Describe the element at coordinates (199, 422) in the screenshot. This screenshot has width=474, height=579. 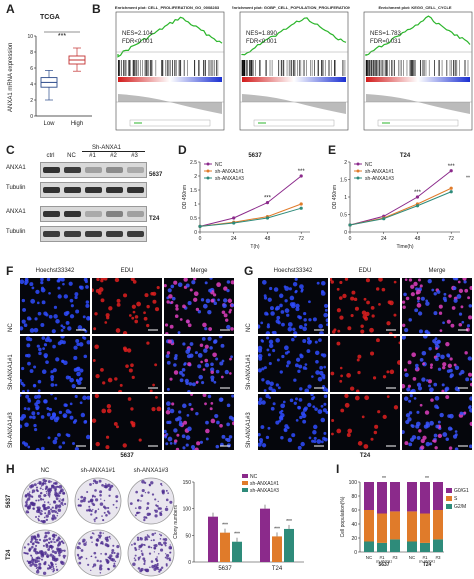
I see `panel-f-micrograph` at that location.